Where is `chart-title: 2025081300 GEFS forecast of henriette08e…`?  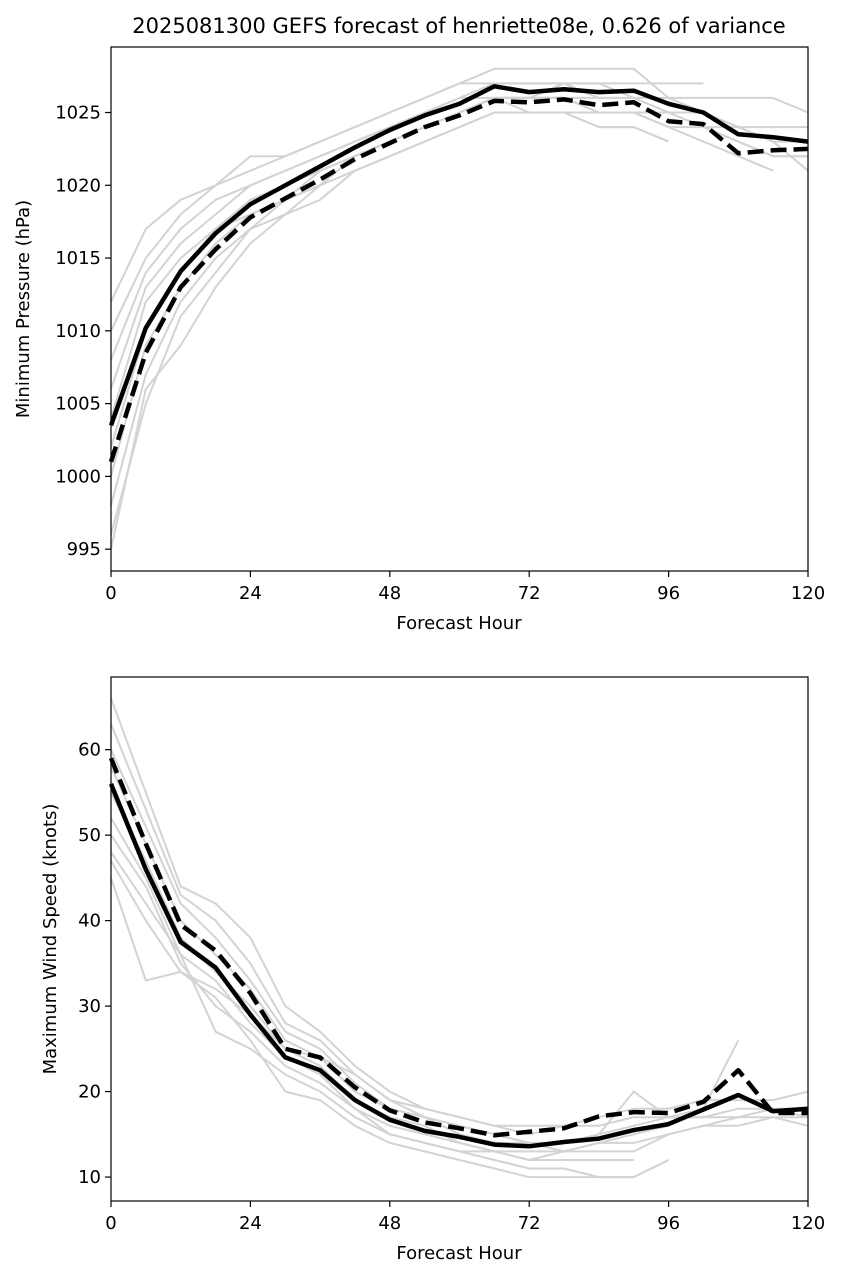
chart-title: 2025081300 GEFS forecast of henriette08e… is located at coordinates (458, 26).